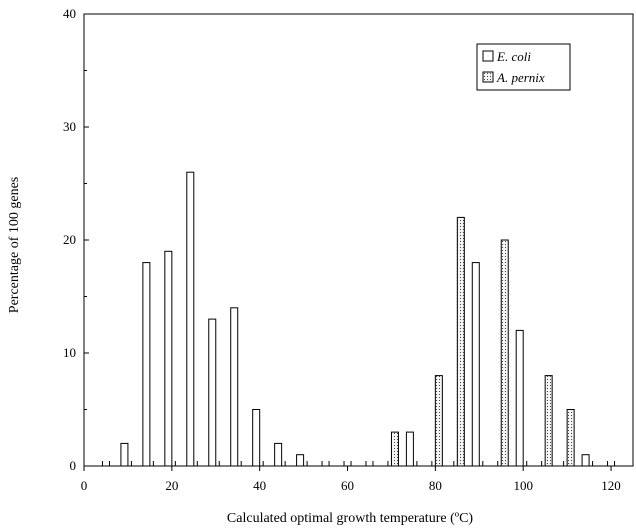 The image size is (636, 532). What do you see at coordinates (523, 485) in the screenshot?
I see `x-tick-label: 100` at bounding box center [523, 485].